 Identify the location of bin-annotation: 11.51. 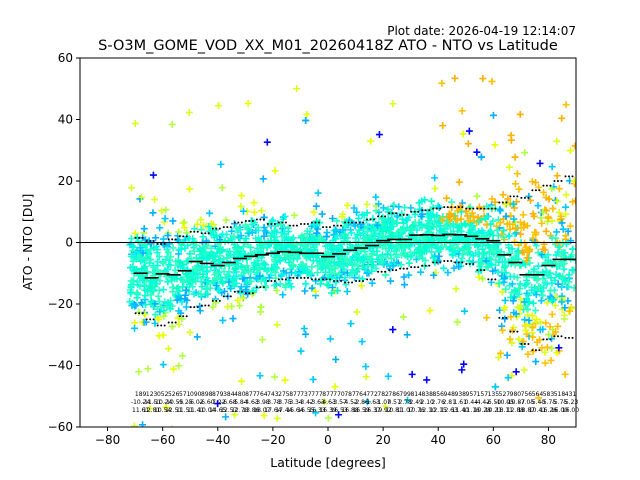
(184, 410).